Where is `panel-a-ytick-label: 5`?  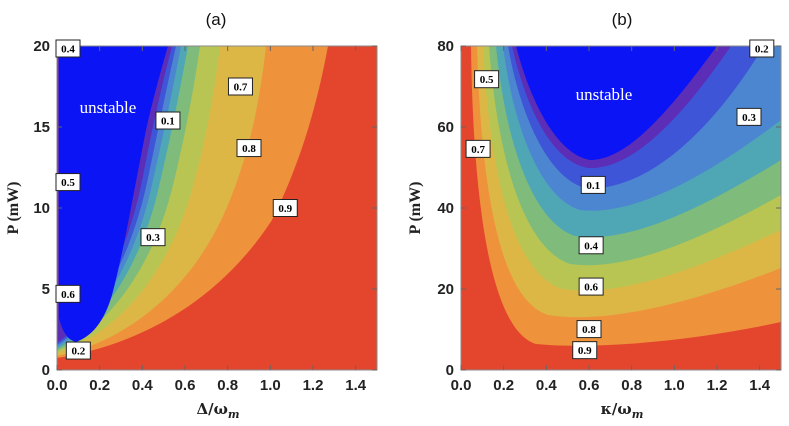
panel-a-ytick-label: 5 is located at coordinates (46, 289).